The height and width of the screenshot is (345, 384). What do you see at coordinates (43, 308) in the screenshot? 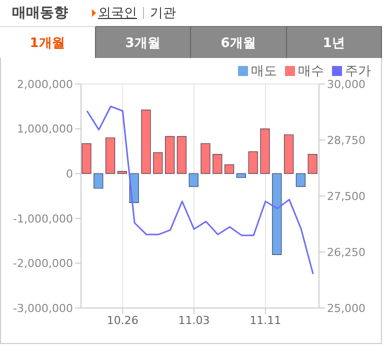
I see `y-tick-label: -3,000,000` at bounding box center [43, 308].